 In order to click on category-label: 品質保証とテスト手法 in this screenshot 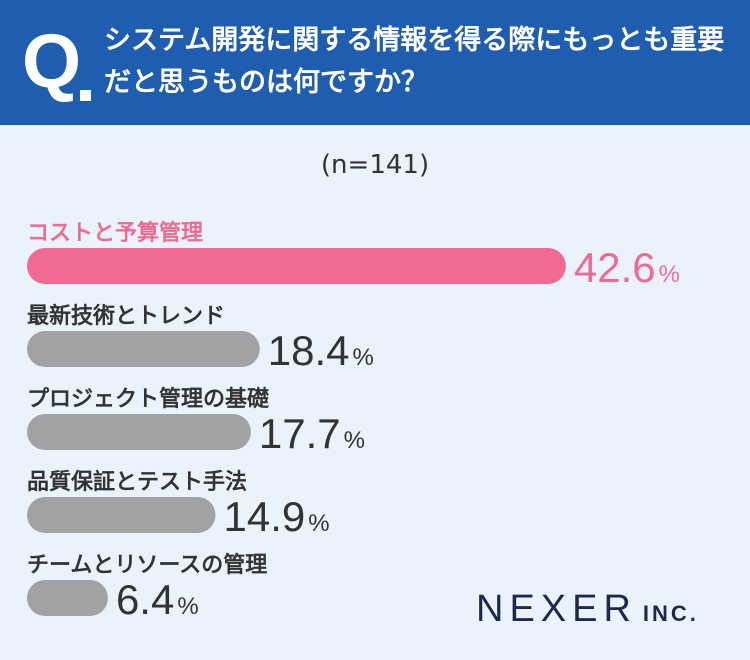, I will do `click(137, 482)`.